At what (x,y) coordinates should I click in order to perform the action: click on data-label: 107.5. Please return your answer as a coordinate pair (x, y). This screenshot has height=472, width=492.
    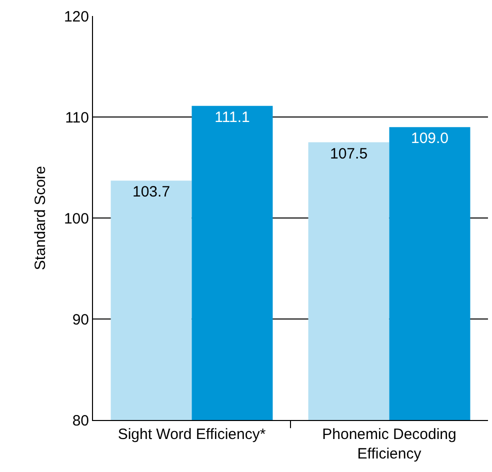
    Looking at the image, I should click on (349, 153).